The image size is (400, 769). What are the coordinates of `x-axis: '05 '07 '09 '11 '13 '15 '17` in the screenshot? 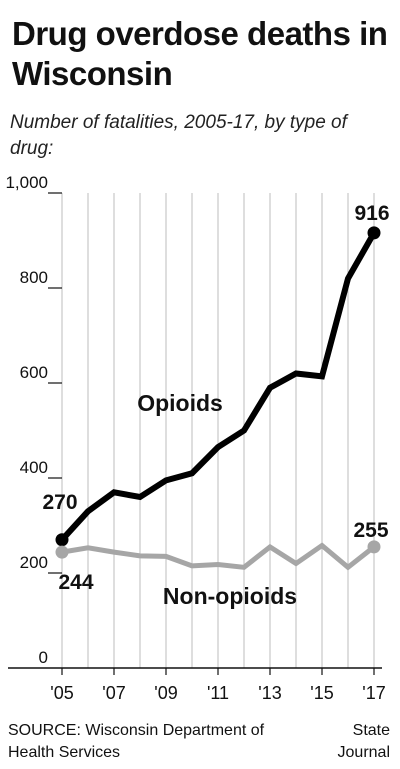 It's located at (218, 685).